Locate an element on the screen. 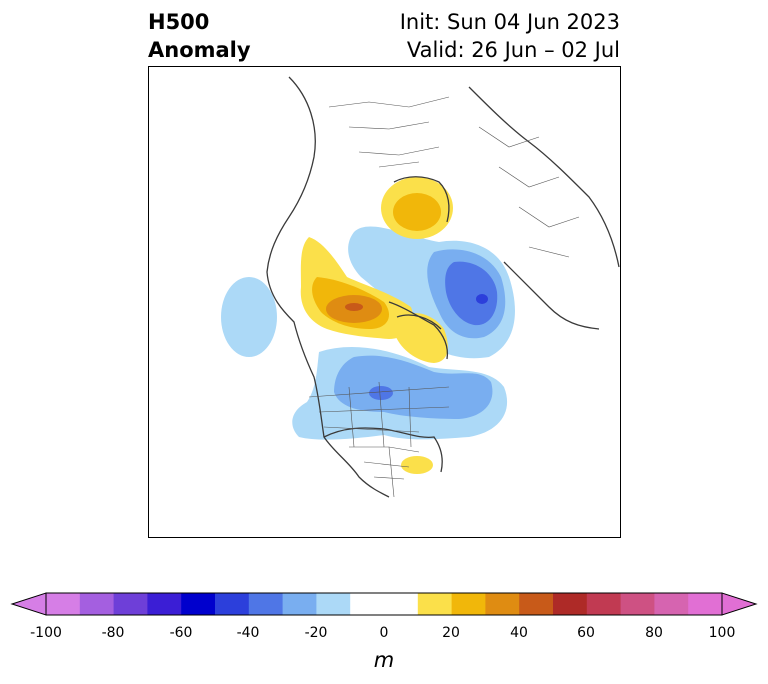 The height and width of the screenshot is (684, 768). colorbar-tick-label: -80 is located at coordinates (113, 633).